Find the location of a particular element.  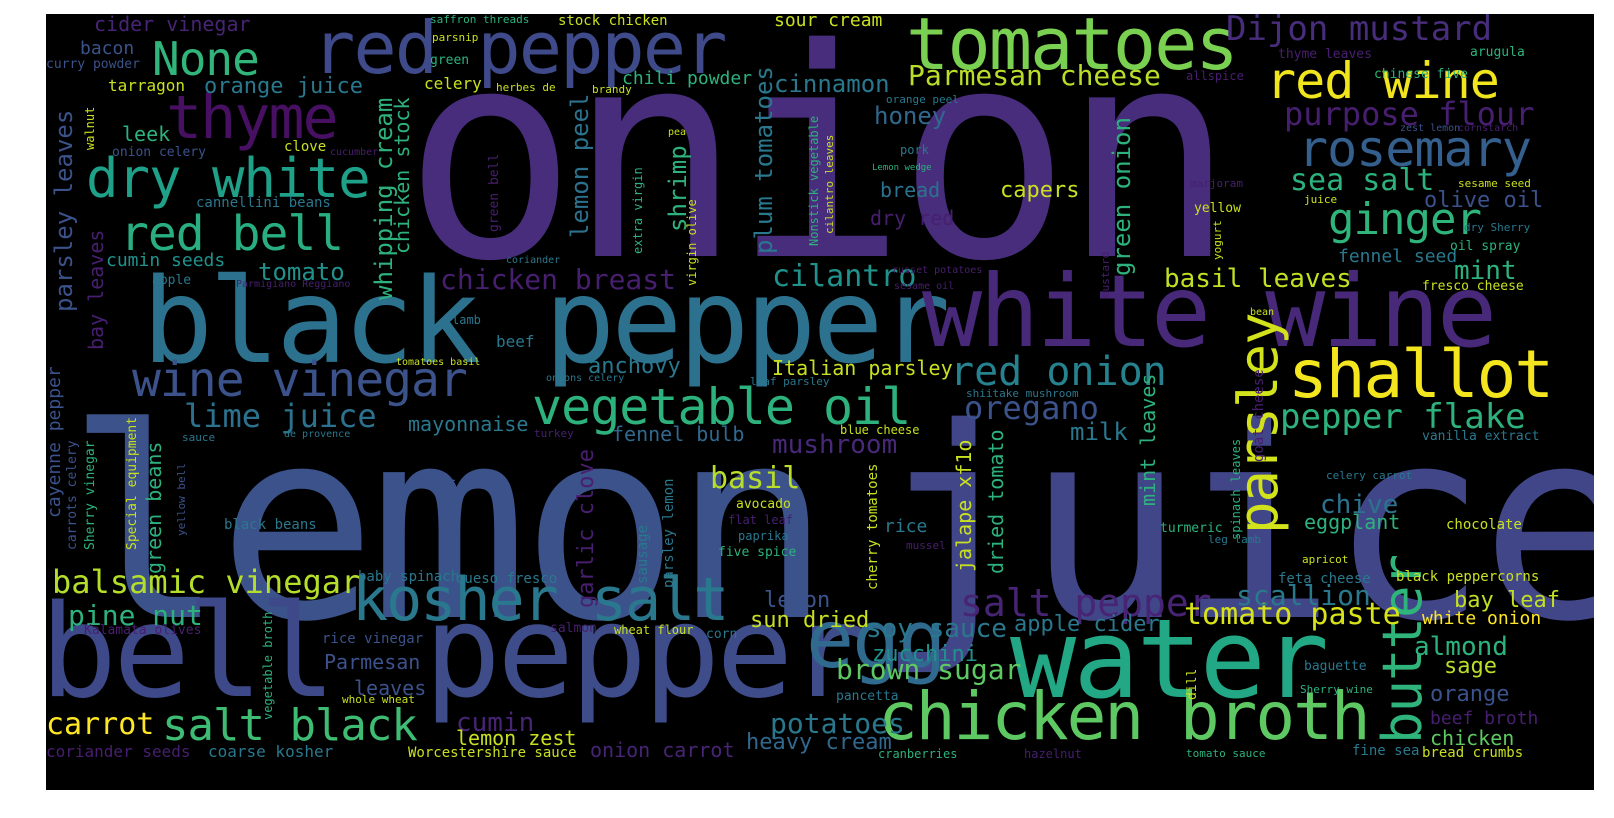

word-avocado: avocado is located at coordinates (763, 504).